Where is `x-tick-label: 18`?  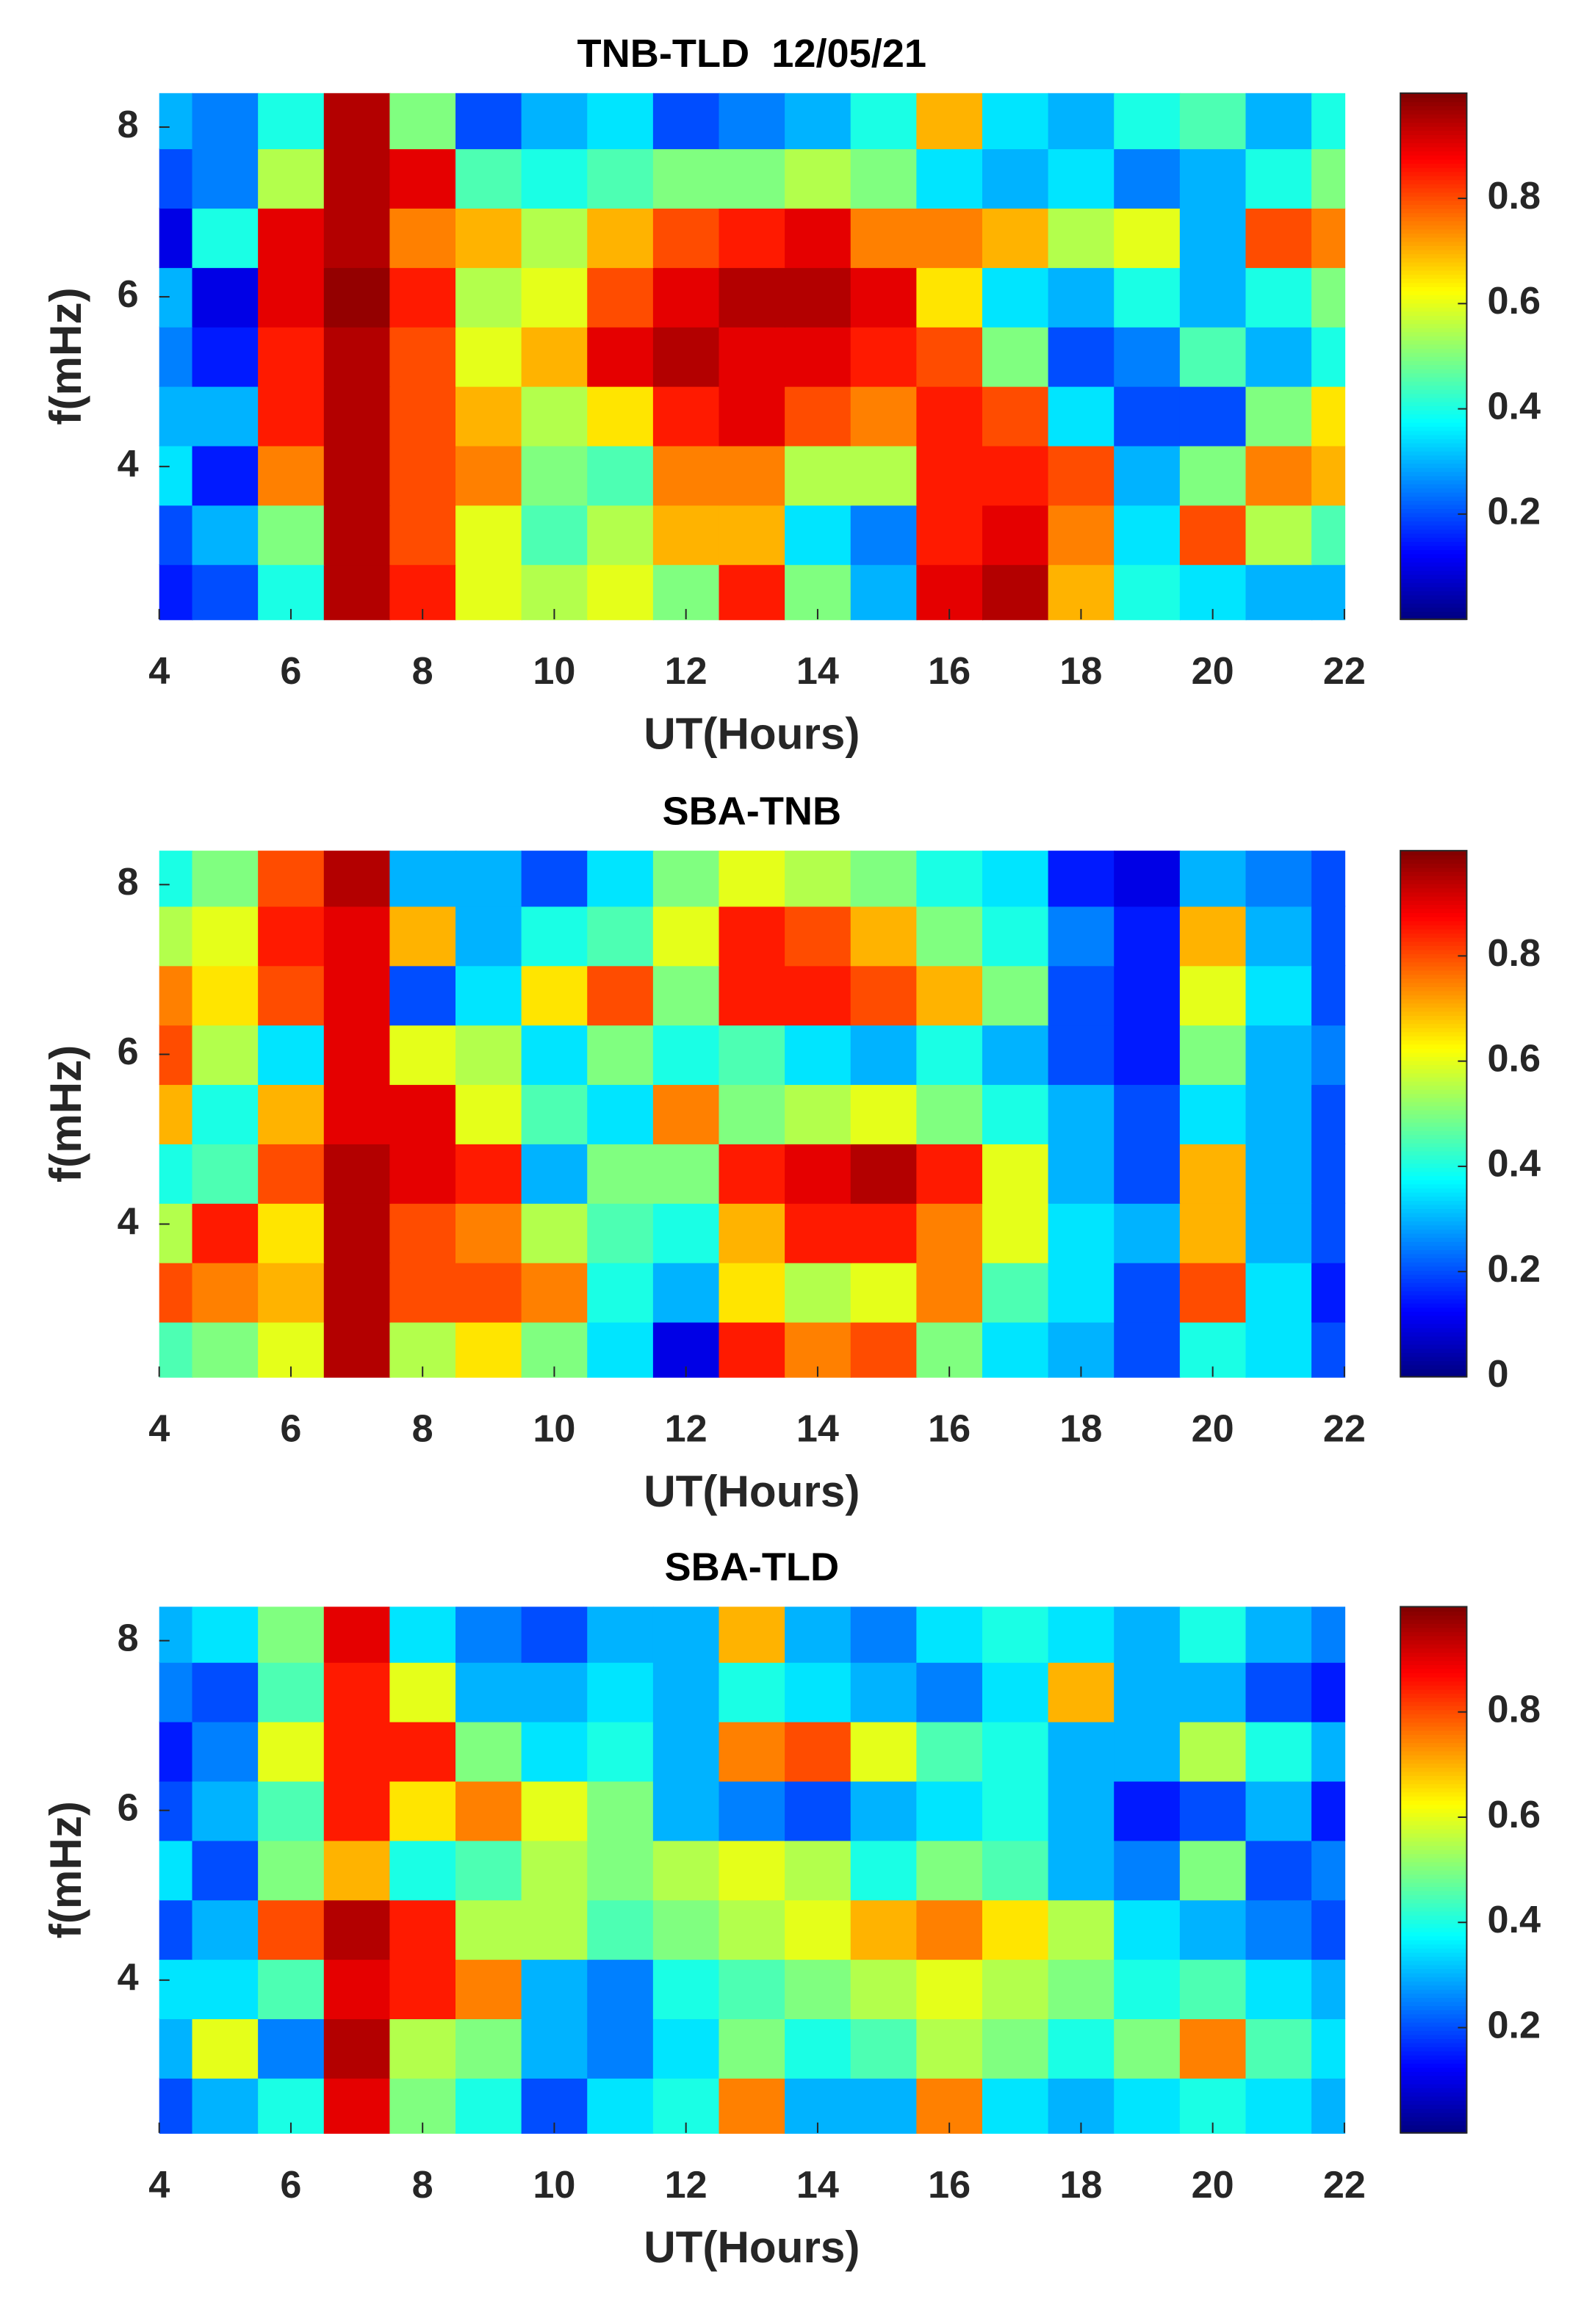 x-tick-label: 18 is located at coordinates (1080, 1429).